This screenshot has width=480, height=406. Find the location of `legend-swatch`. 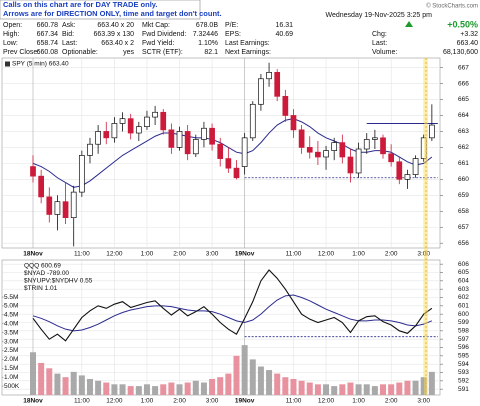

legend-swatch is located at coordinates (7, 64).